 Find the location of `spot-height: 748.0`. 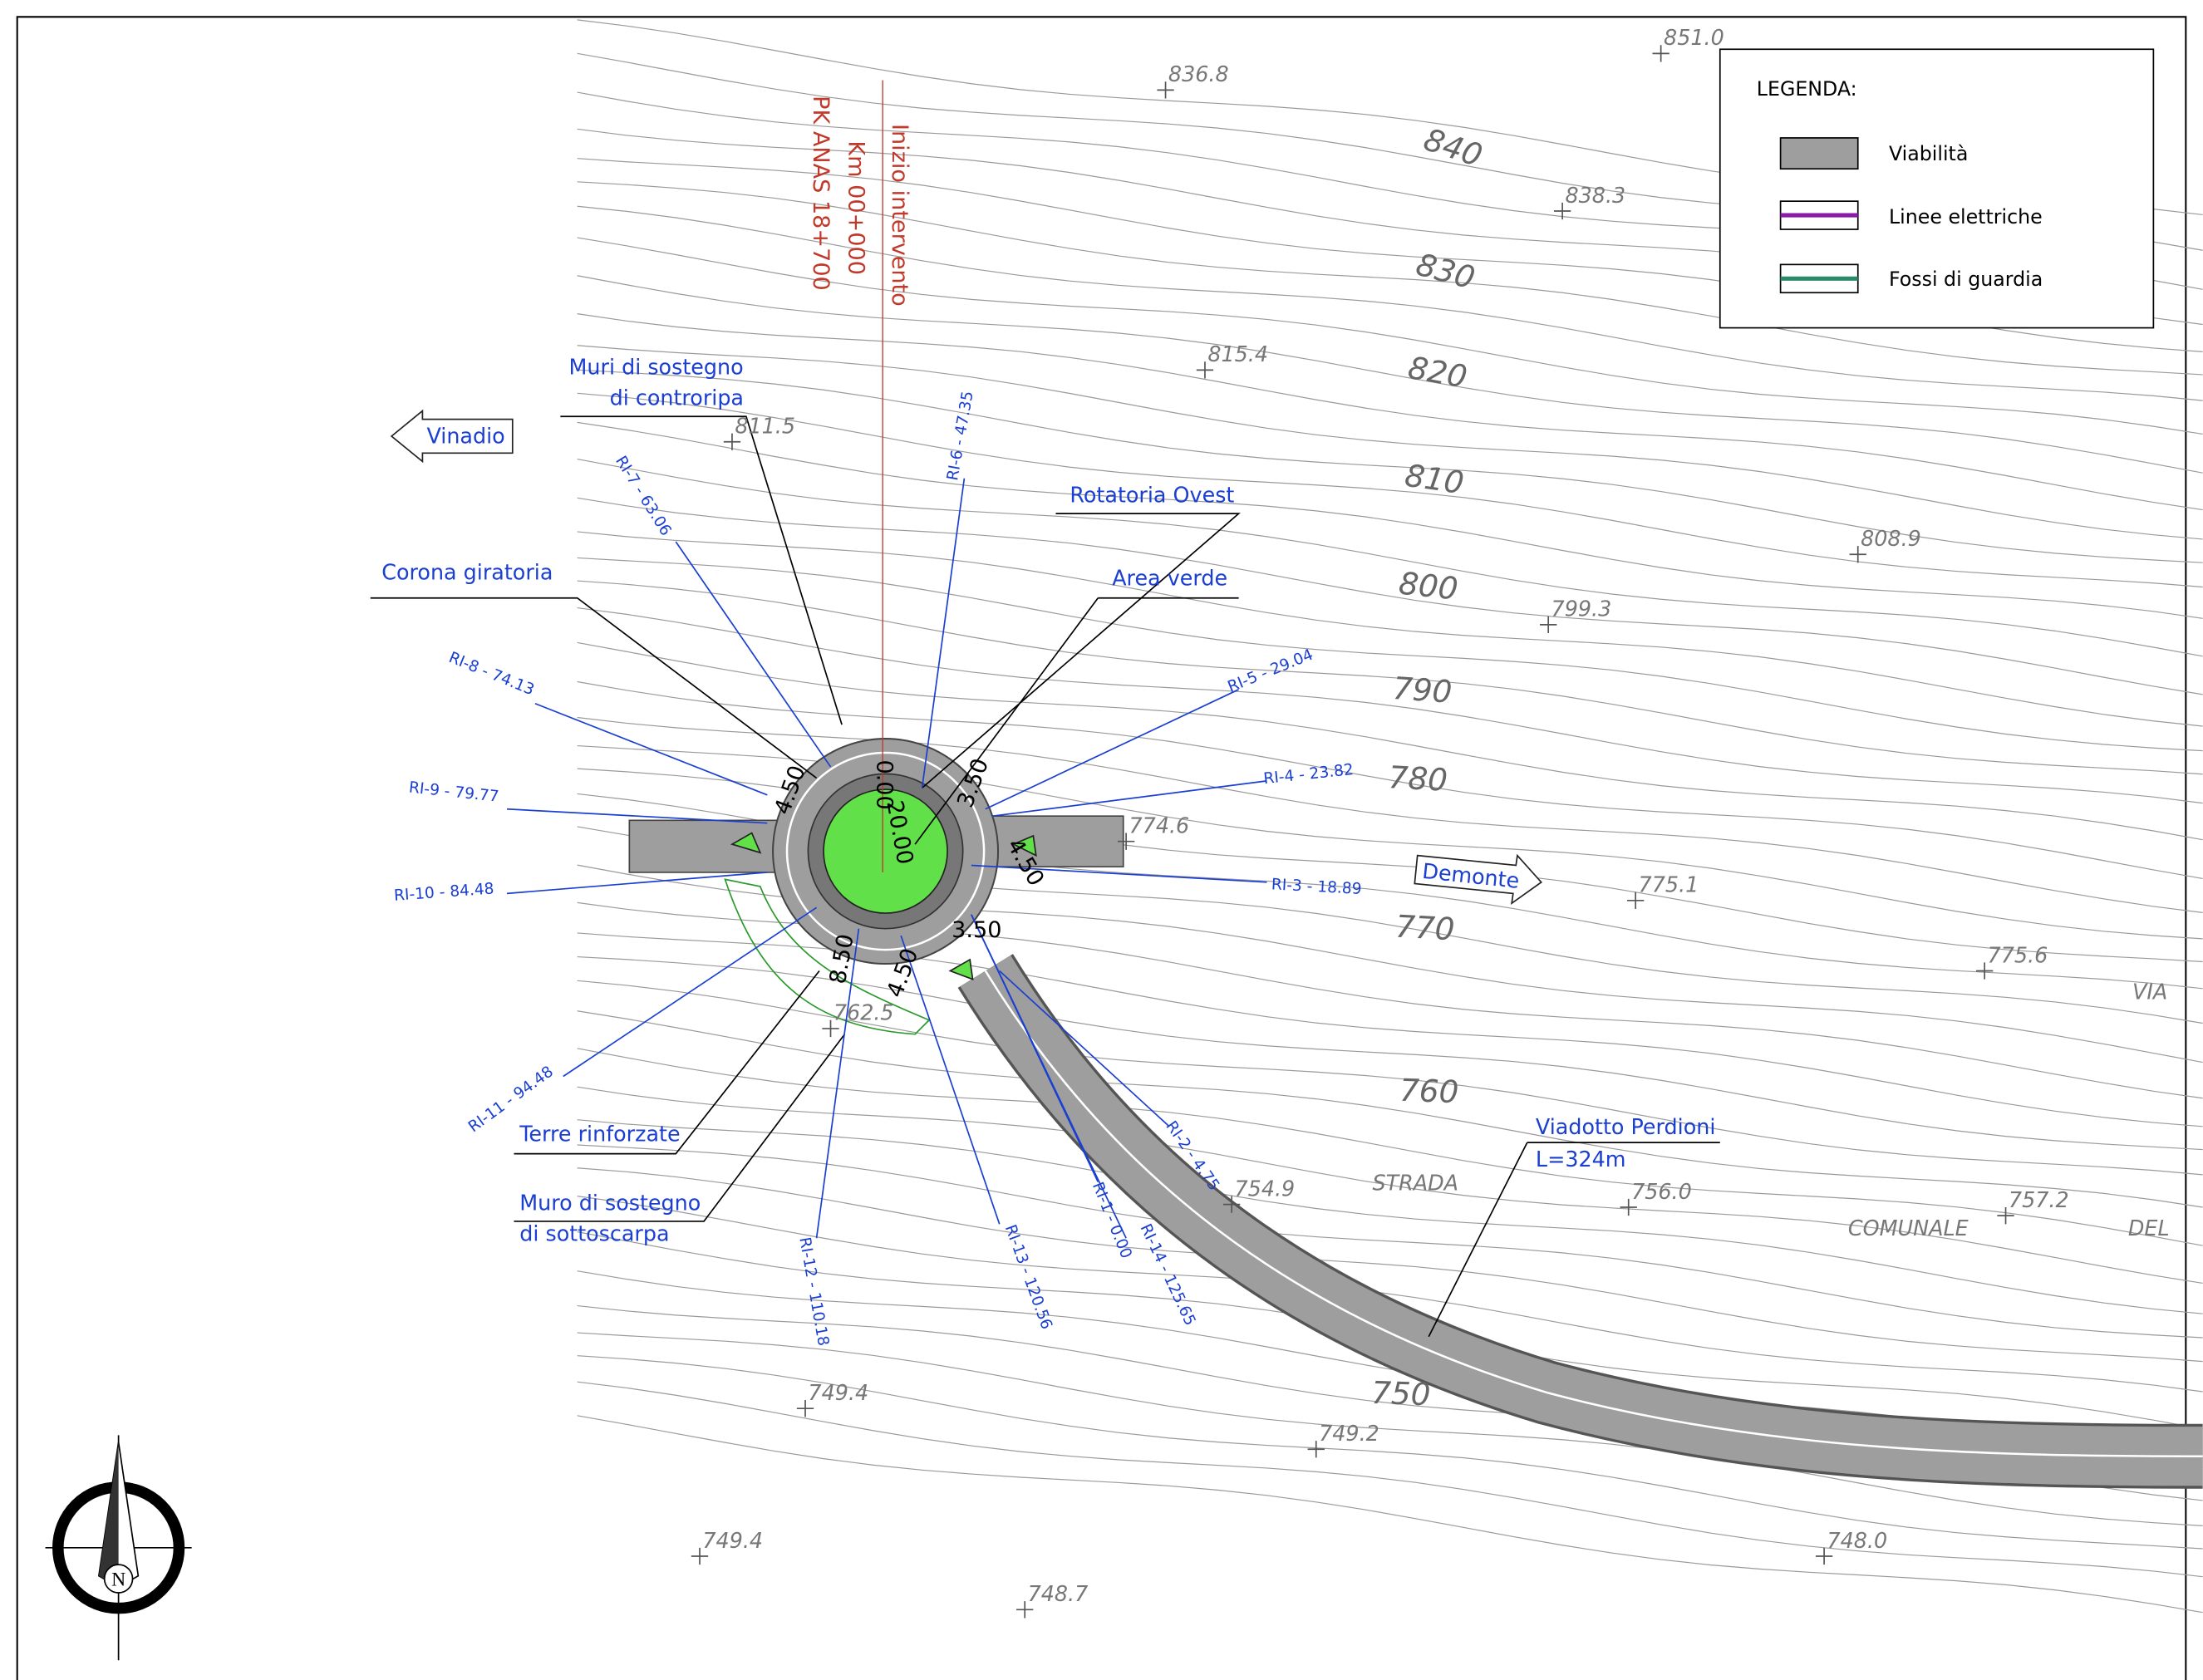

spot-height: 748.0 is located at coordinates (1857, 1540).